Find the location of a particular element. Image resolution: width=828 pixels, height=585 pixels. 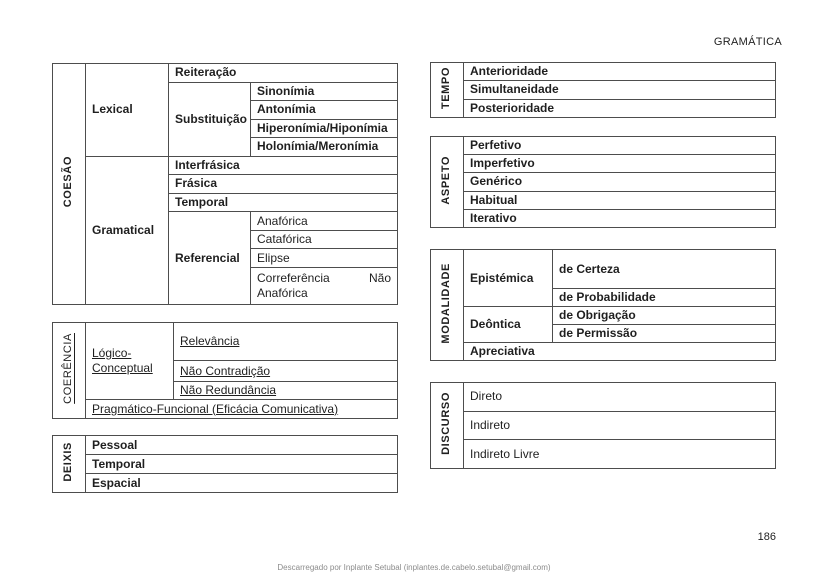

coesao-vertical-label: COESÃO is located at coordinates (69, 184).